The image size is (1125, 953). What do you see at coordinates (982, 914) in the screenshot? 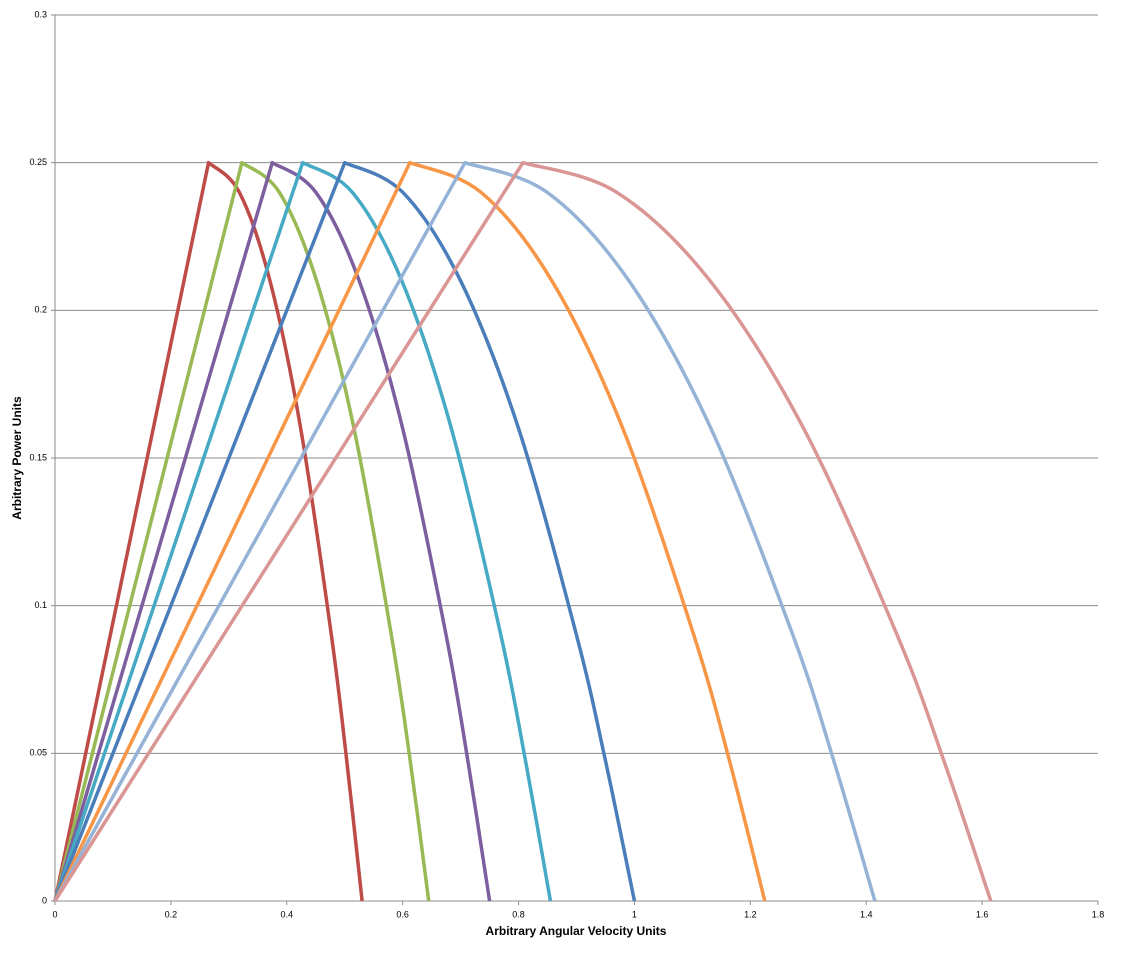
I see `x-tick-label: 1.6` at bounding box center [982, 914].